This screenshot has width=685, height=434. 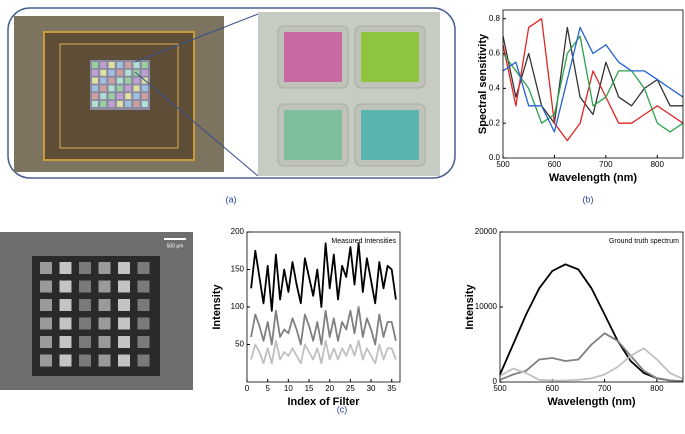 What do you see at coordinates (288, 388) in the screenshot?
I see `x-tick-label: 10` at bounding box center [288, 388].